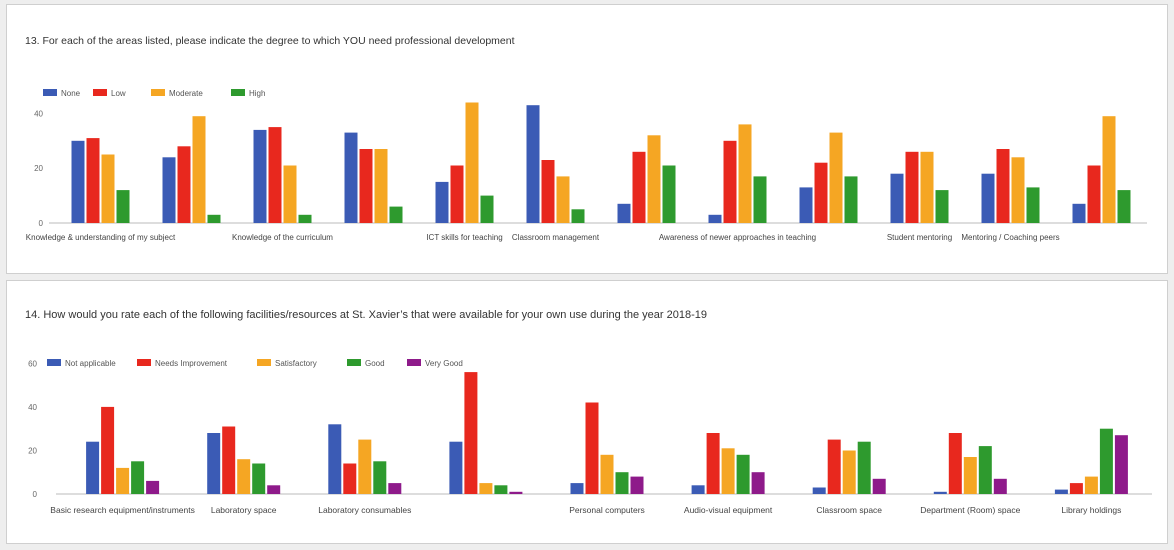 The width and height of the screenshot is (1174, 550). I want to click on legend-swatch-none, so click(50, 92).